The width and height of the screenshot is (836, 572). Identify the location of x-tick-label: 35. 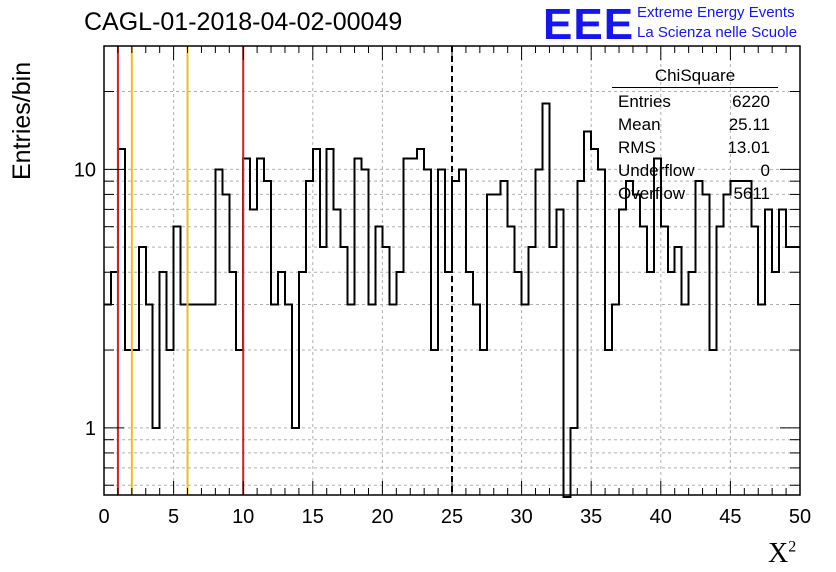
(591, 517).